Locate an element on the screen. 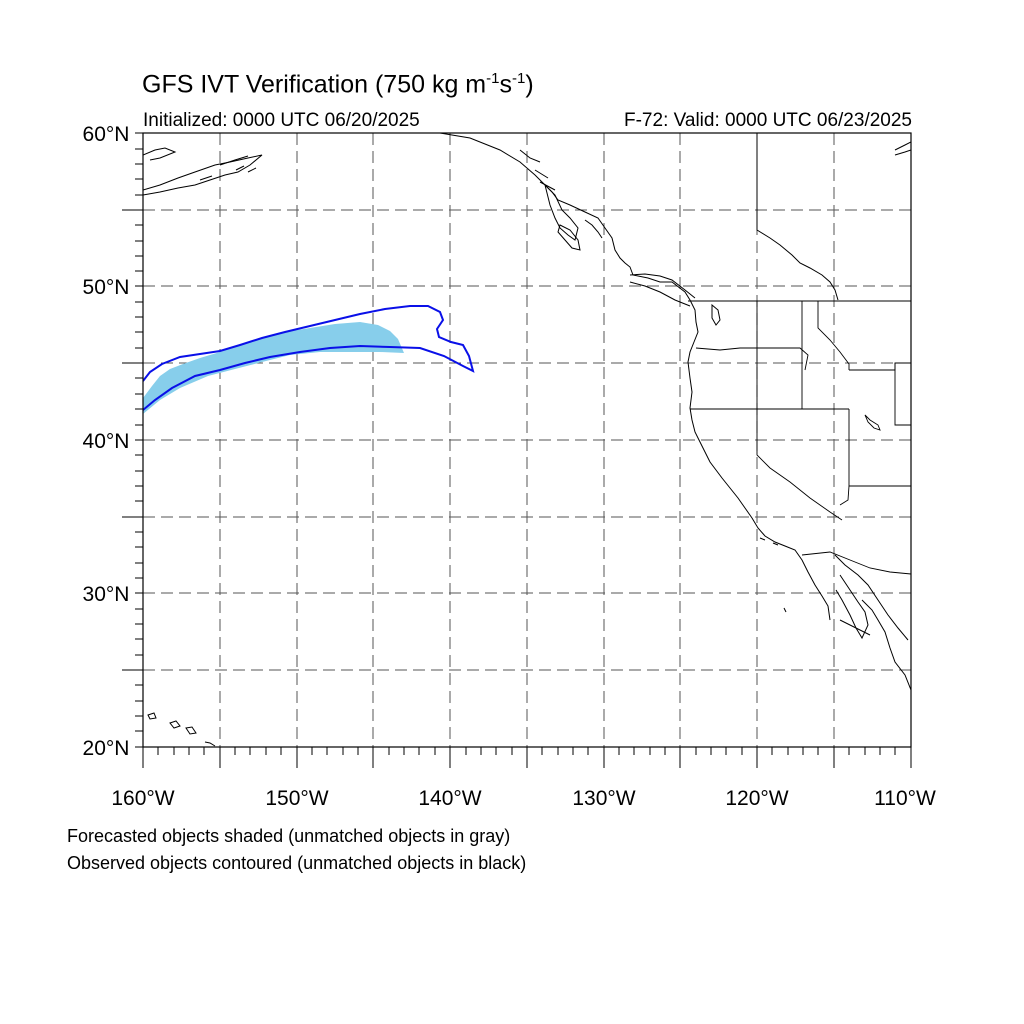  chart-title: GFS IVT Verification (750 kg m-1s-1) is located at coordinates (338, 84).